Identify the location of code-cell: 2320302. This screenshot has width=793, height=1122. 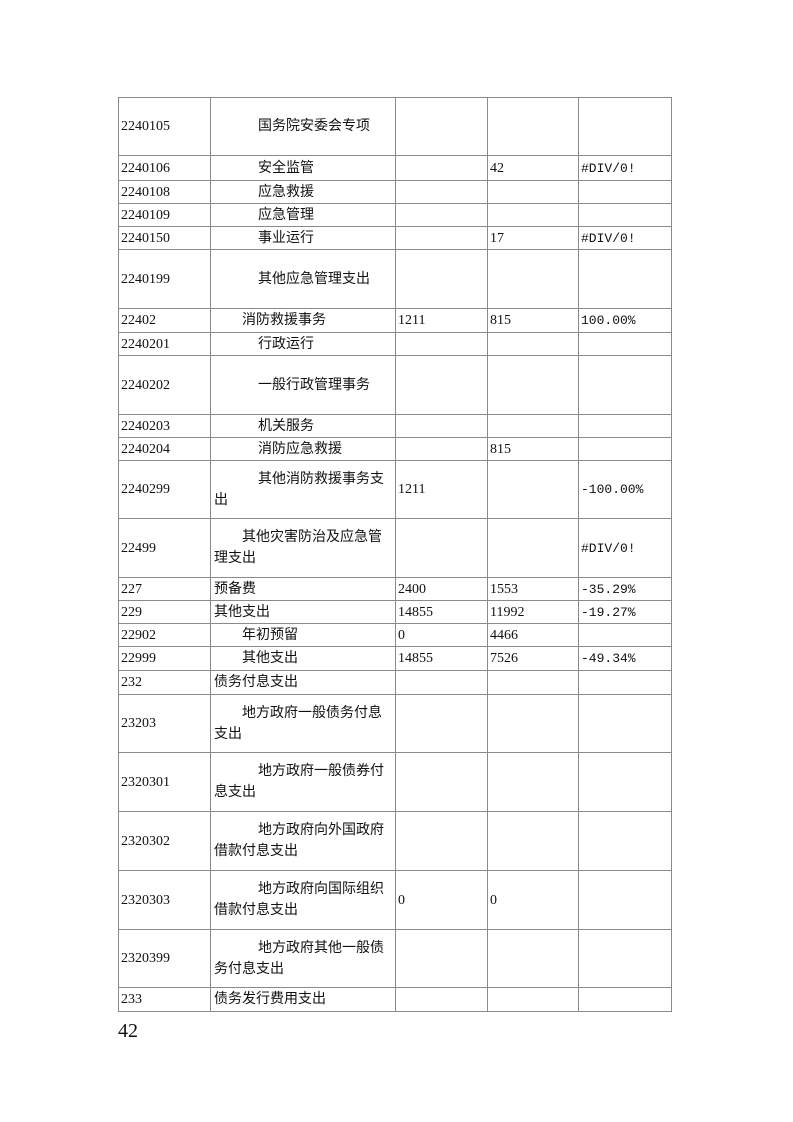
(164, 841).